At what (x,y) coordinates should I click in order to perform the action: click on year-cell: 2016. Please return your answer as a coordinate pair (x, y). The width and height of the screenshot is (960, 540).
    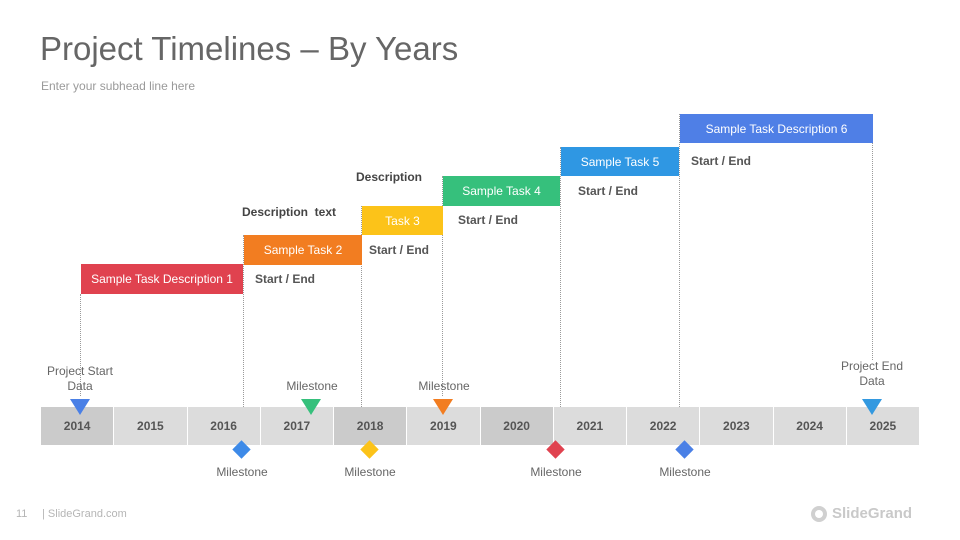
    Looking at the image, I should click on (224, 426).